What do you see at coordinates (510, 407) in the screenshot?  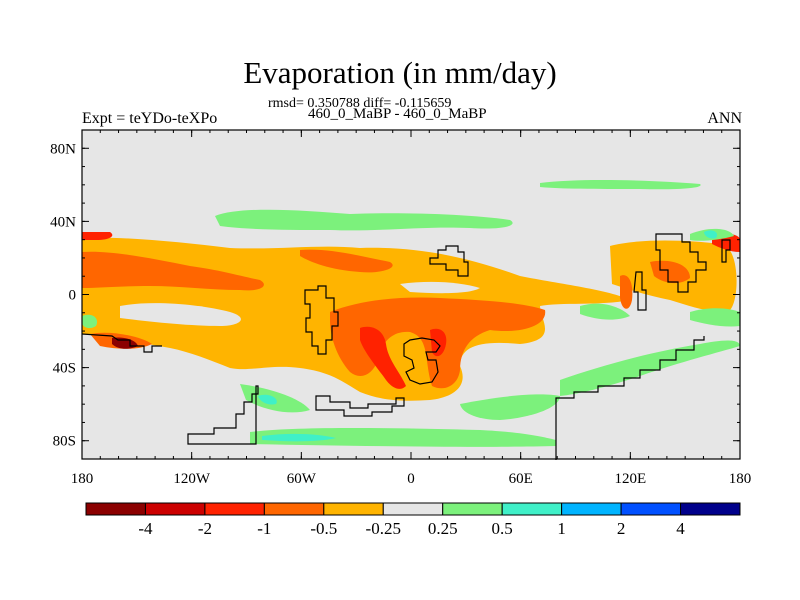 I see `south-atlantic-positive-band` at bounding box center [510, 407].